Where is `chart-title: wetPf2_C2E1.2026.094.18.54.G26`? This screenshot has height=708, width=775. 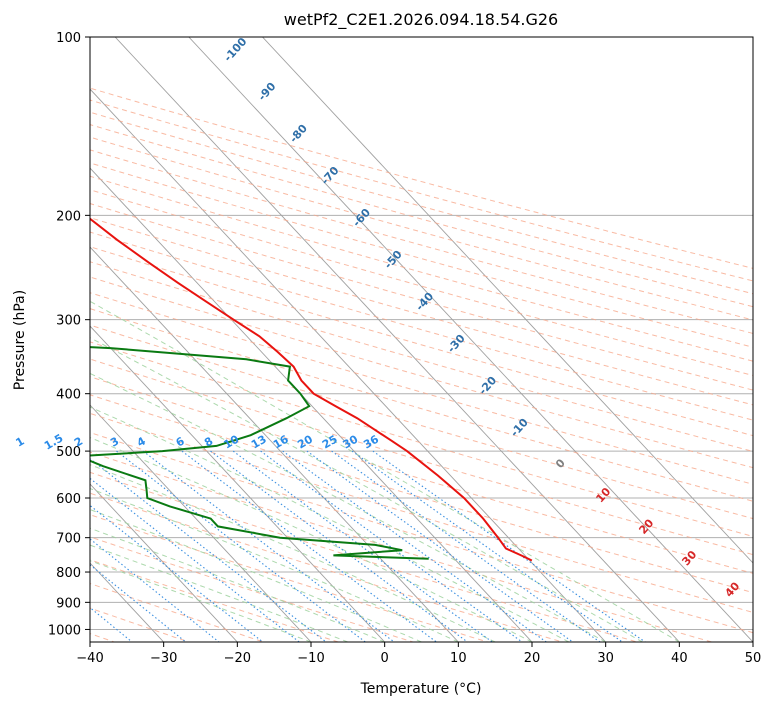
chart-title: wetPf2_C2E1.2026.094.18.54.G26 is located at coordinates (421, 20).